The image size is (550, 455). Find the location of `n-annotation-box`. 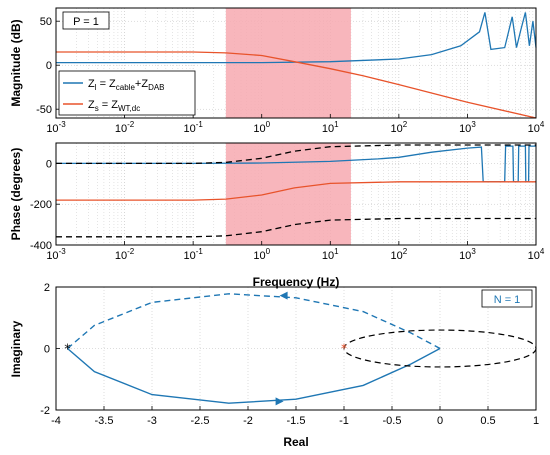

n-annotation-box is located at coordinates (507, 298).